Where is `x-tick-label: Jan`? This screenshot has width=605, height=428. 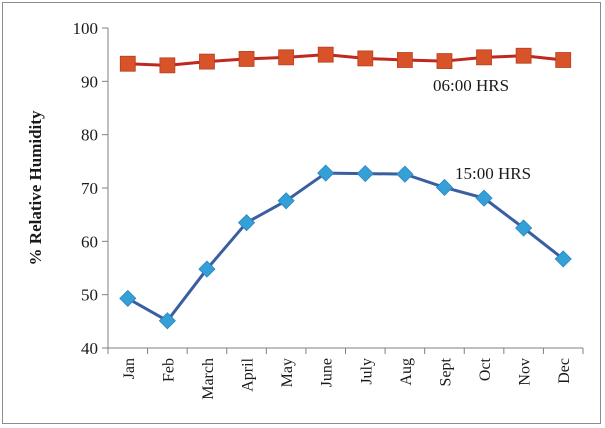
x-tick-label: Jan is located at coordinates (129, 368).